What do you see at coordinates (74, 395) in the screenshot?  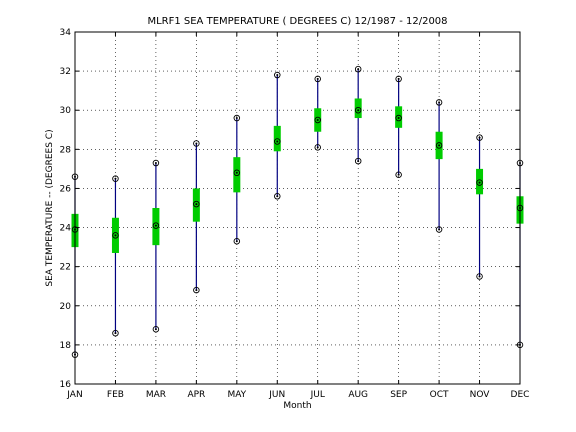 I see `x-tick-label: JAN` at bounding box center [74, 395].